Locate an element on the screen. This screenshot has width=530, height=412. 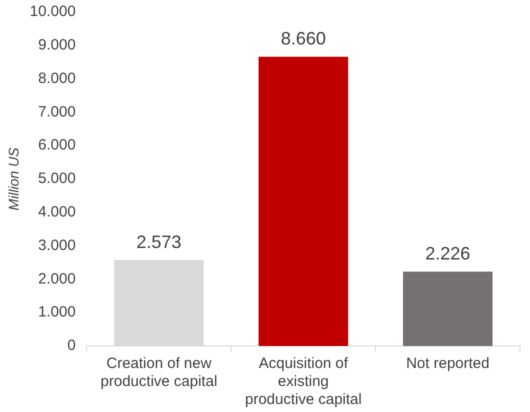
data-label: 2.573 is located at coordinates (159, 242).